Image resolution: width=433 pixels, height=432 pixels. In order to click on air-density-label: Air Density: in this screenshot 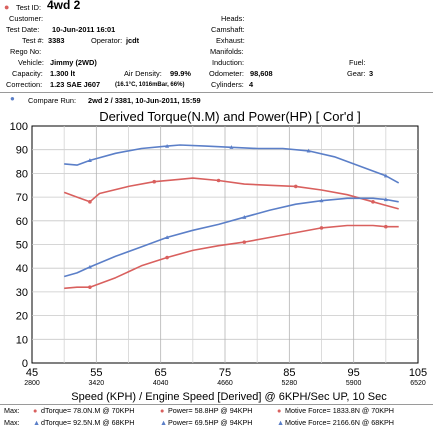, I will do `click(143, 73)`.